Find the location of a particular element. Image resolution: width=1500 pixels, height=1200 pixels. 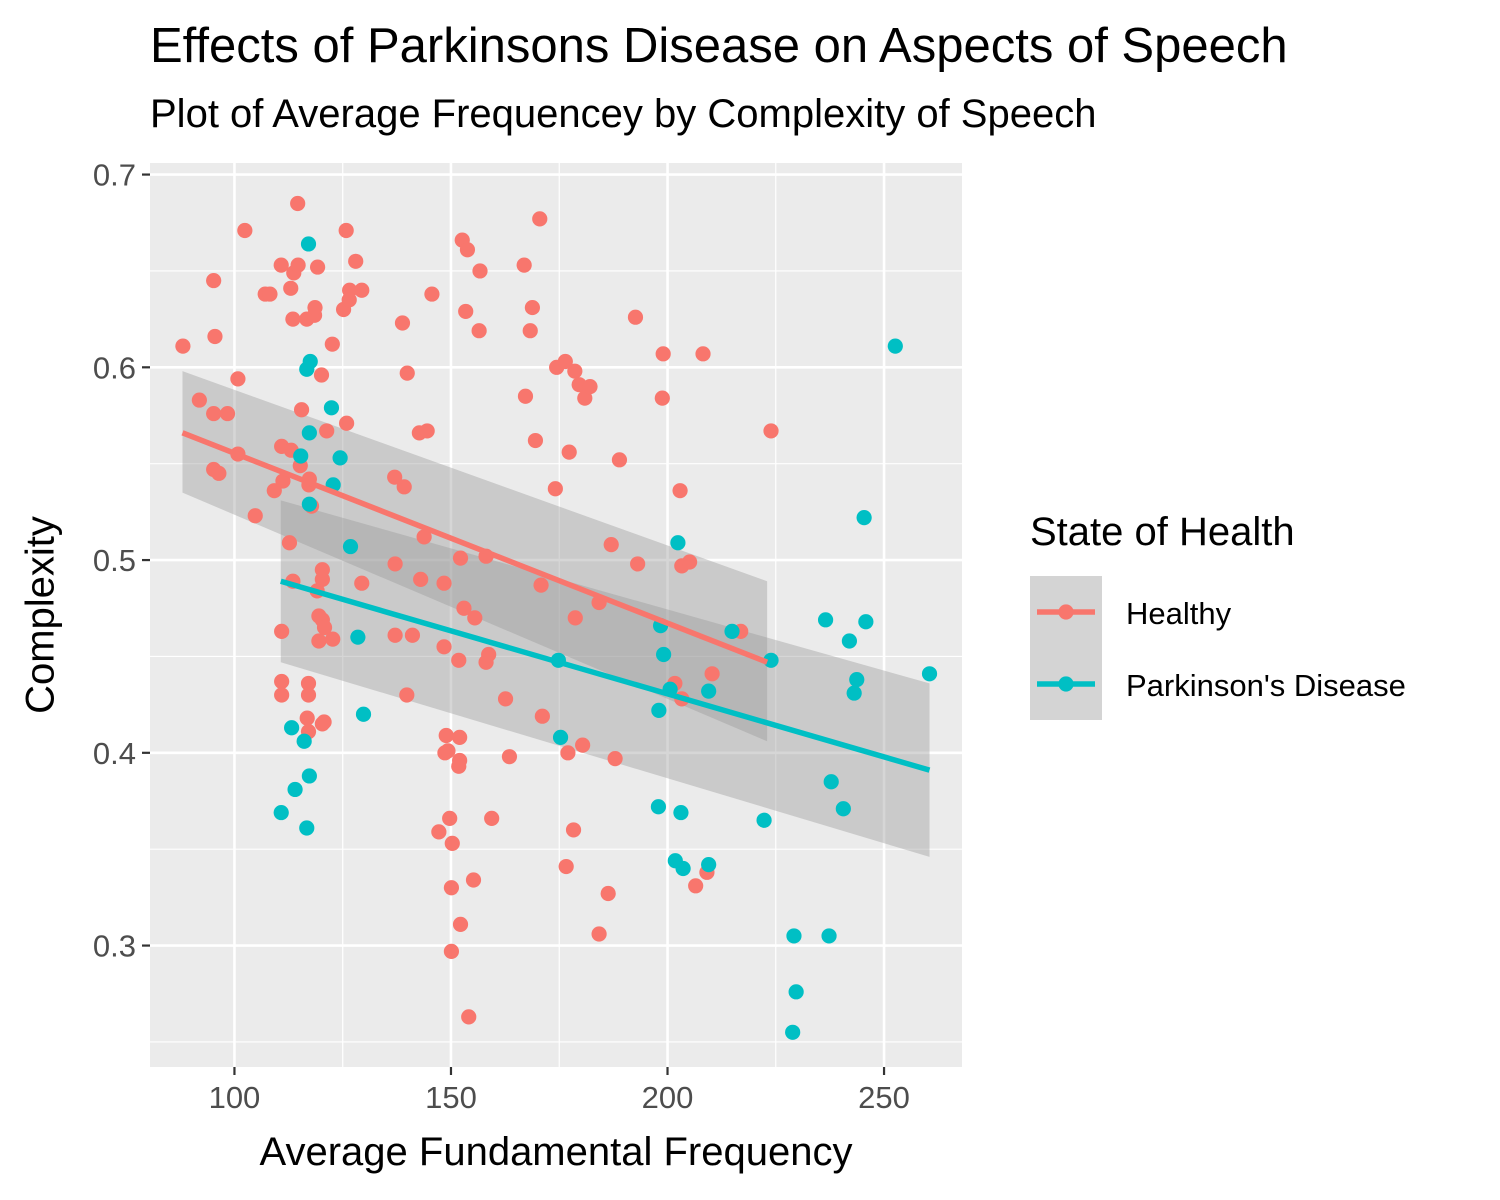

x-tick-label: 100 is located at coordinates (235, 1097).